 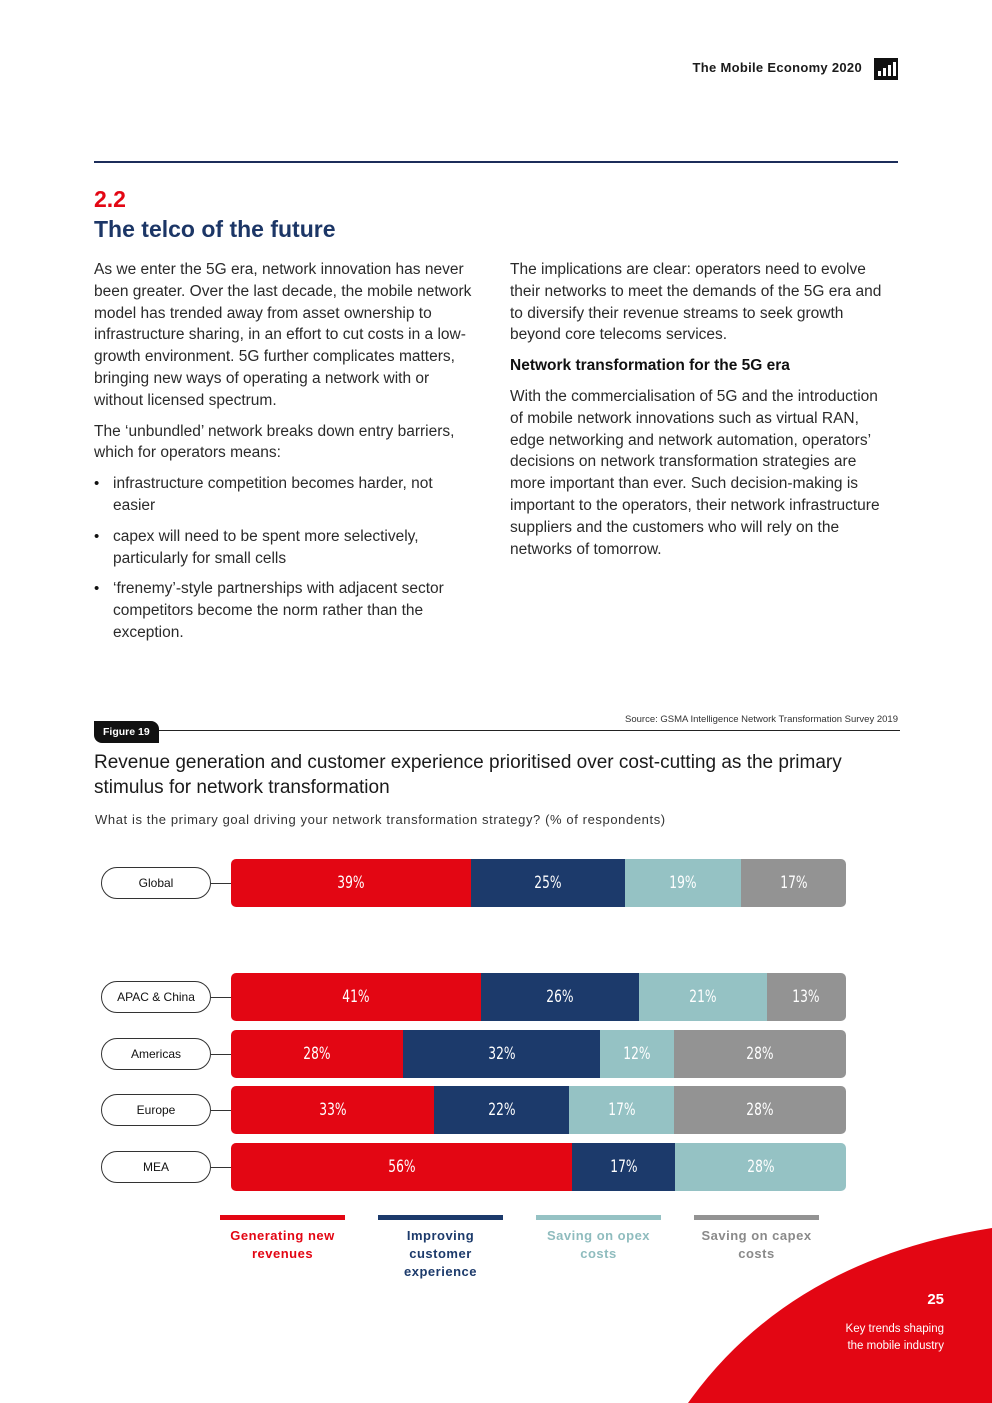 I want to click on legend-label: Saving on capex costs, so click(x=756, y=1244).